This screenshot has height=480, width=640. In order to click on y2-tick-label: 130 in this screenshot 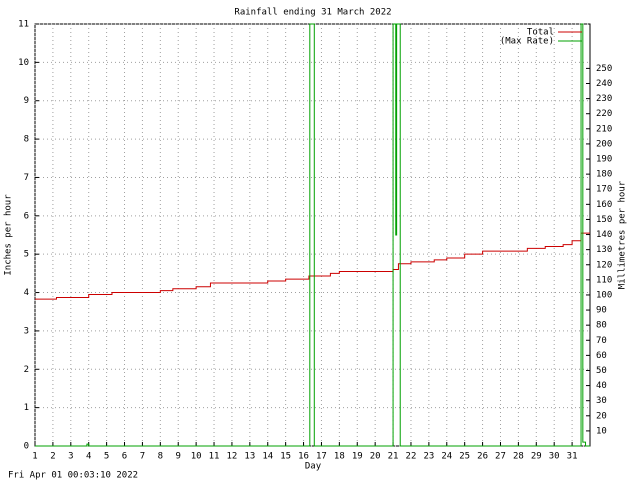, I will do `click(604, 250)`.